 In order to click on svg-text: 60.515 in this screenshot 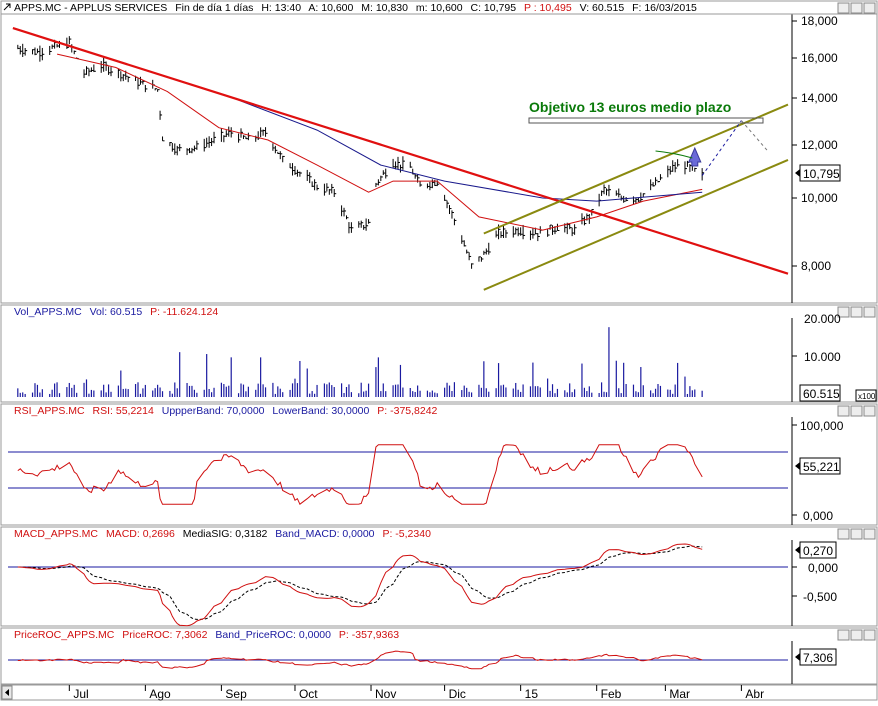, I will do `click(821, 394)`.